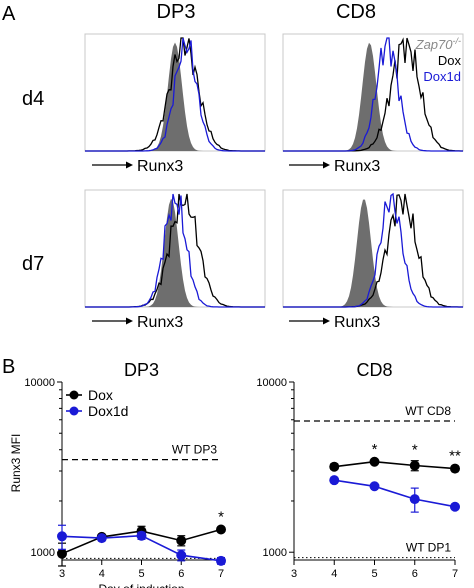 This screenshot has height=588, width=474. I want to click on x-tick-label-dp3: 5, so click(141, 574).